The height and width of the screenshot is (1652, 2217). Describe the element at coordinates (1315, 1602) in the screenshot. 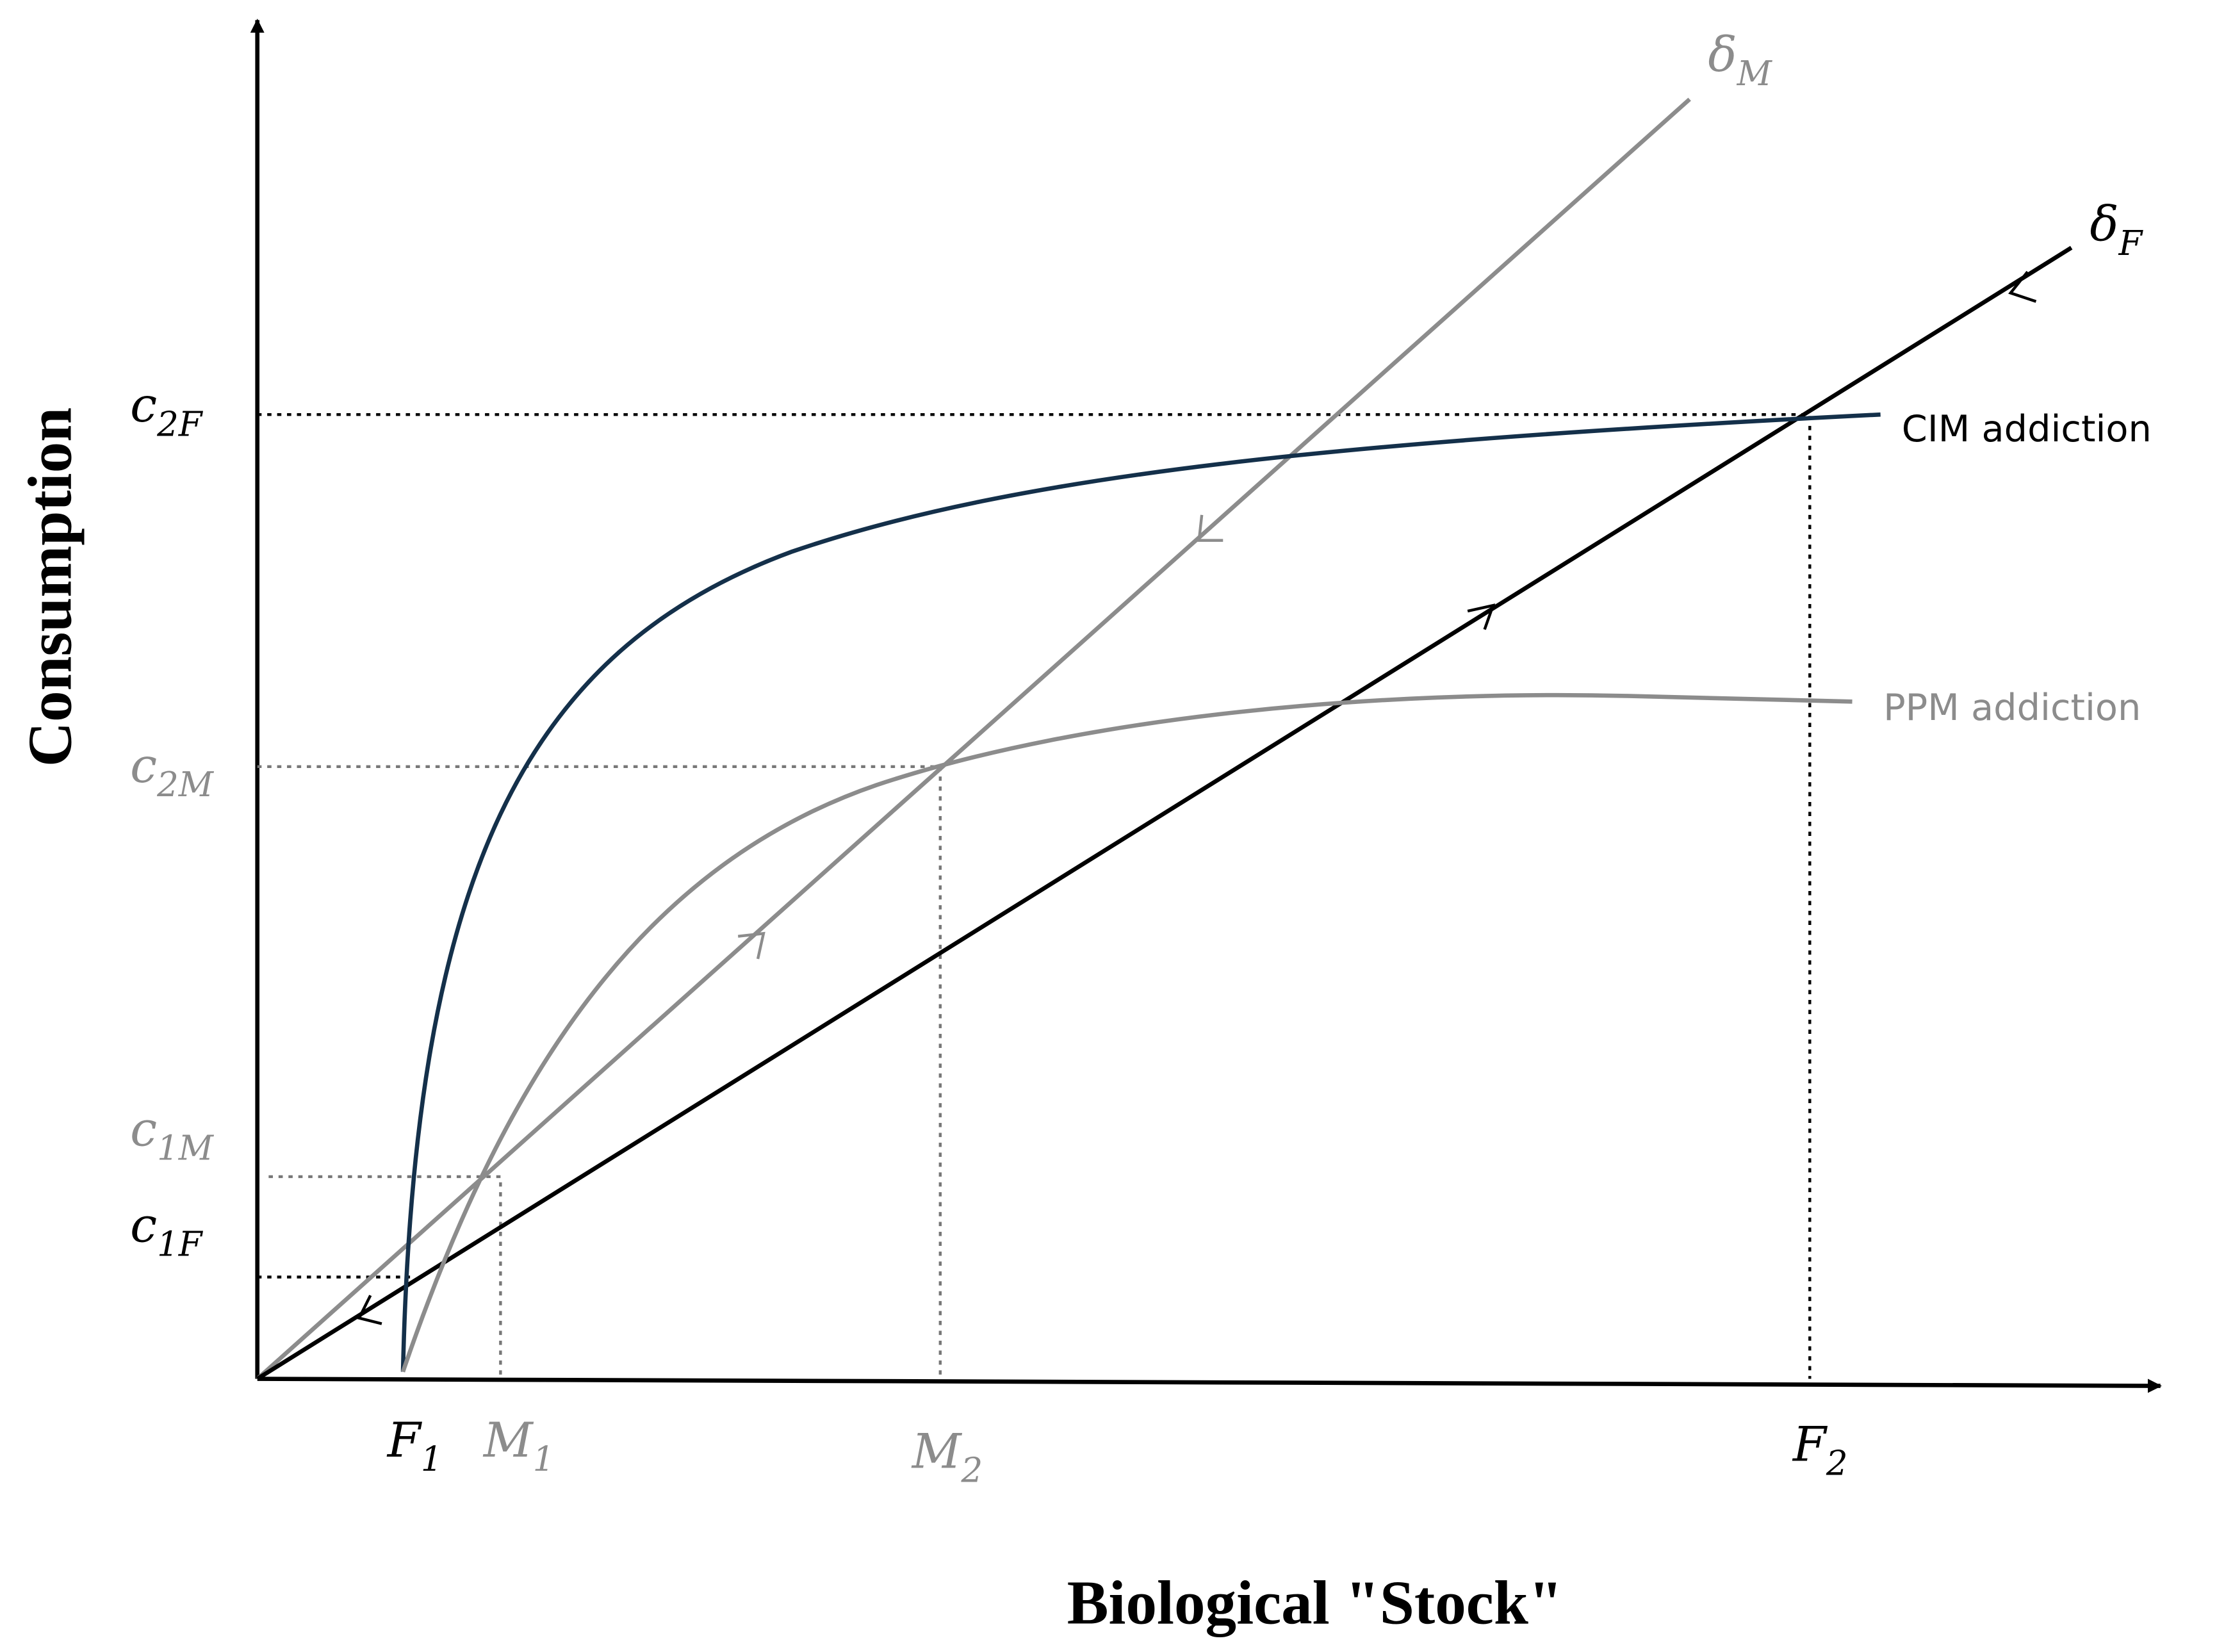

I see `x-axis-title: Biological "Stock"` at that location.